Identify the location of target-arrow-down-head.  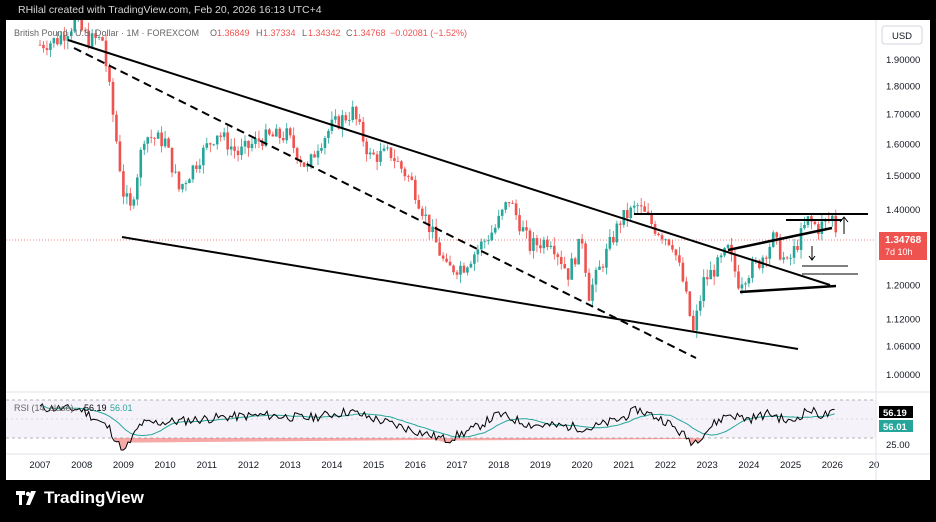
(812, 258).